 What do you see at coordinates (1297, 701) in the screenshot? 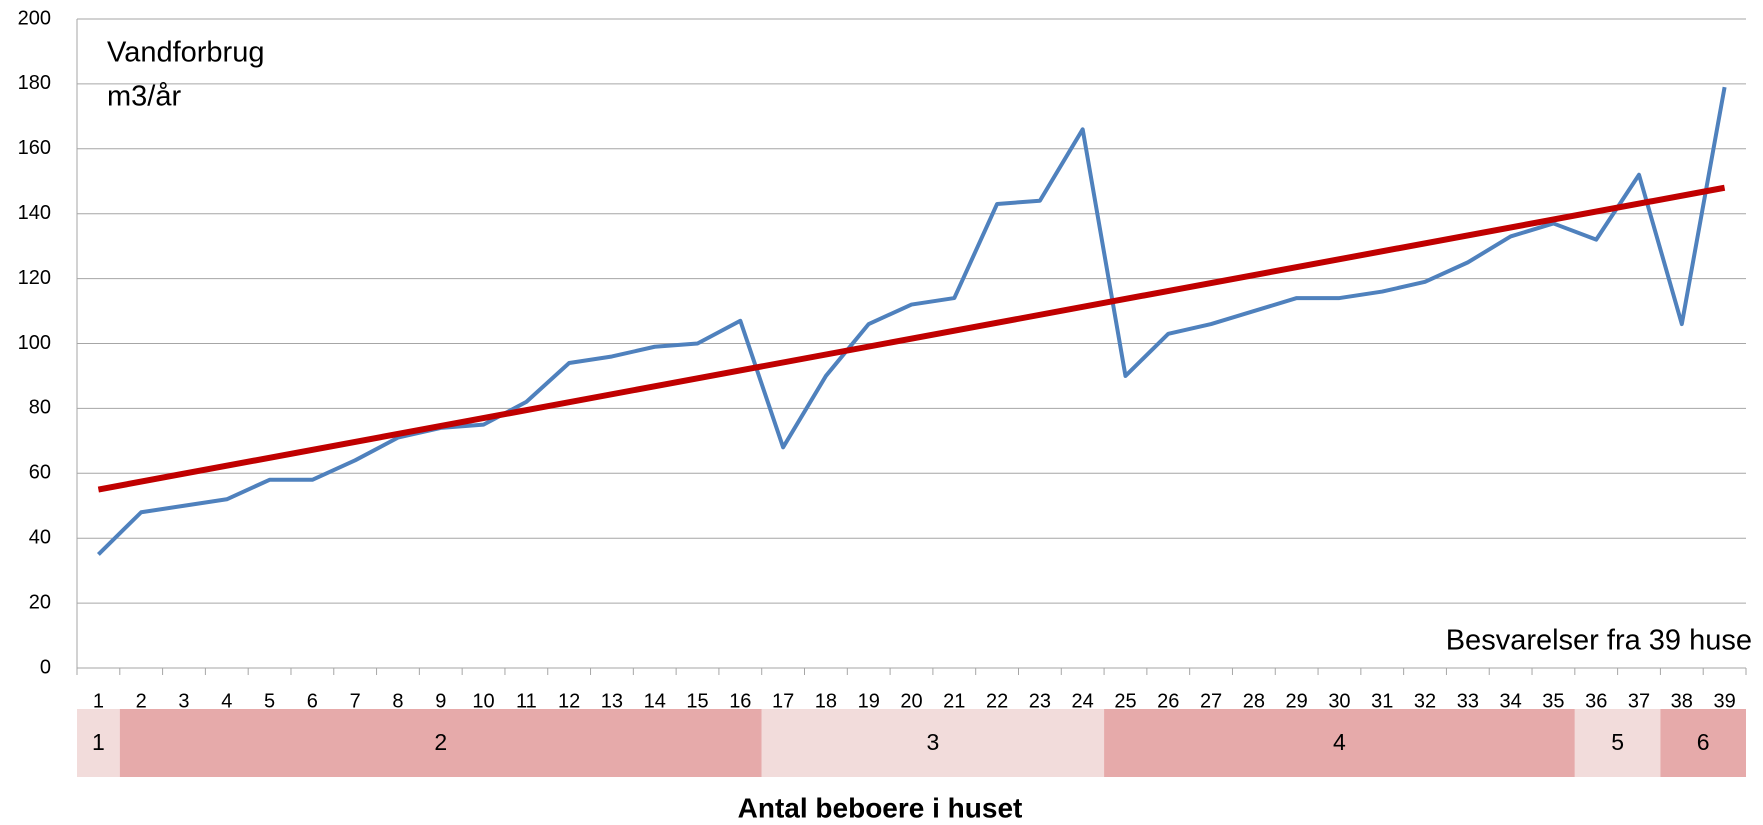
I see `x-tick-label: 29` at bounding box center [1297, 701].